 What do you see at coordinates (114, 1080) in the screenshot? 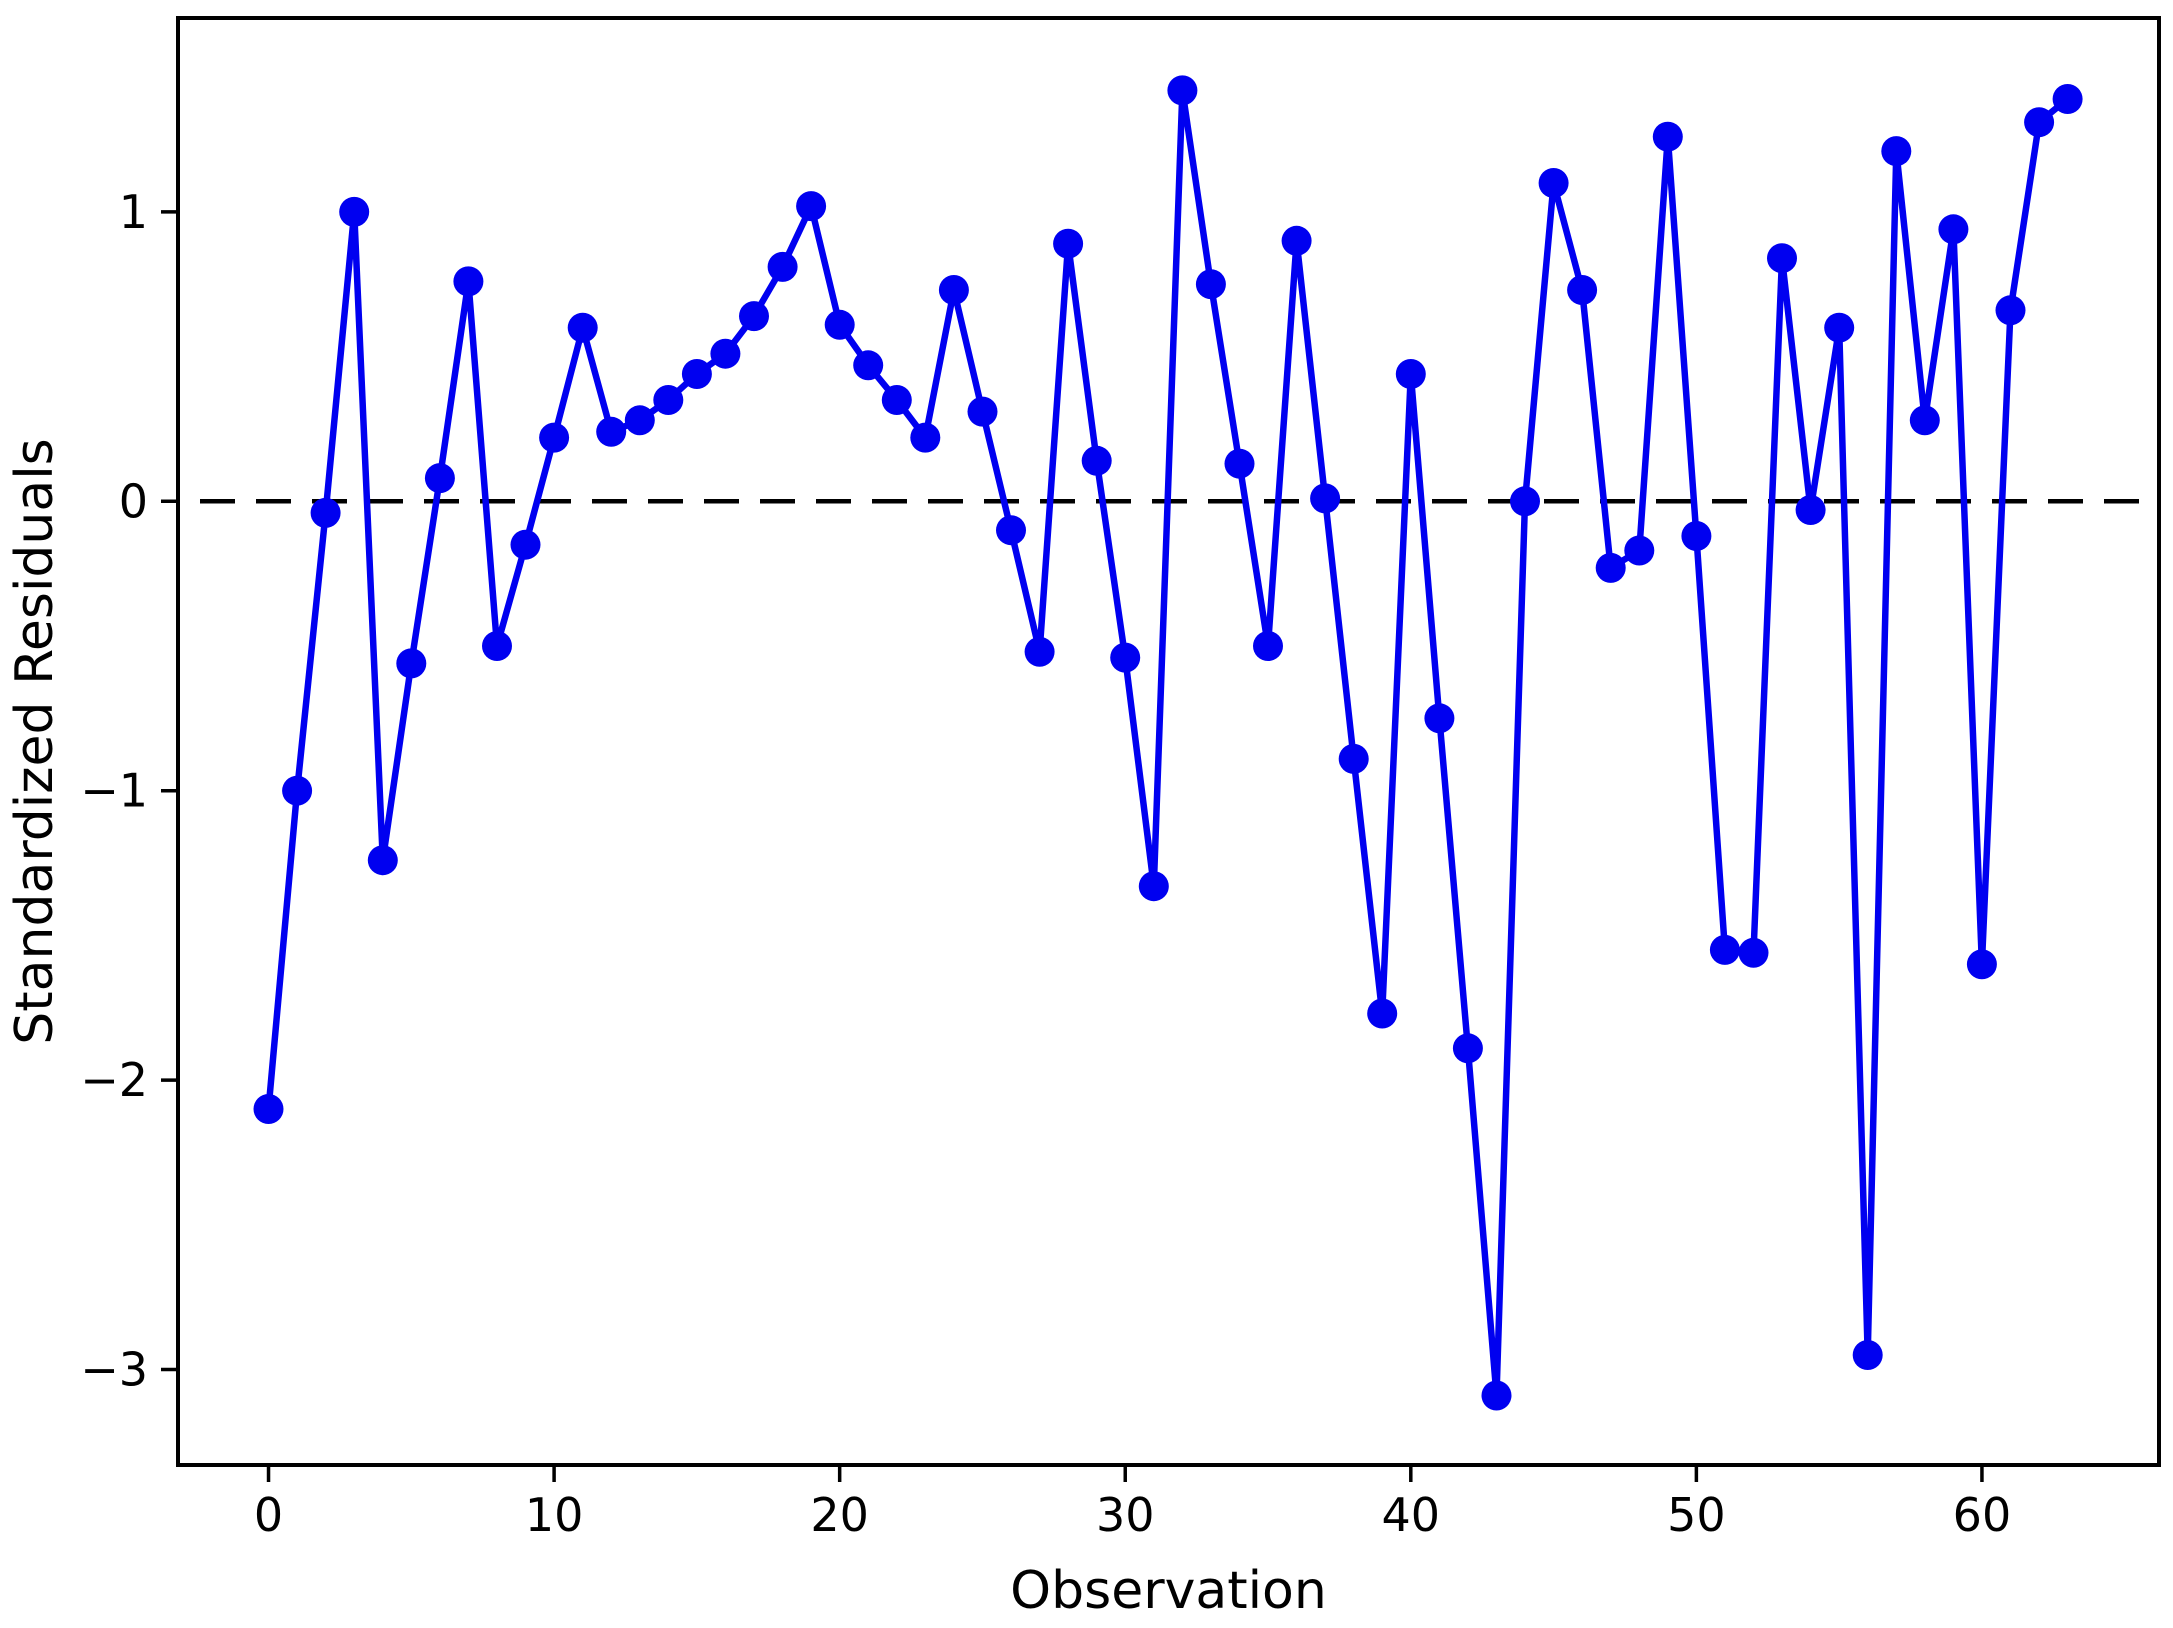
I see `y-tick-label: −2` at bounding box center [114, 1080].